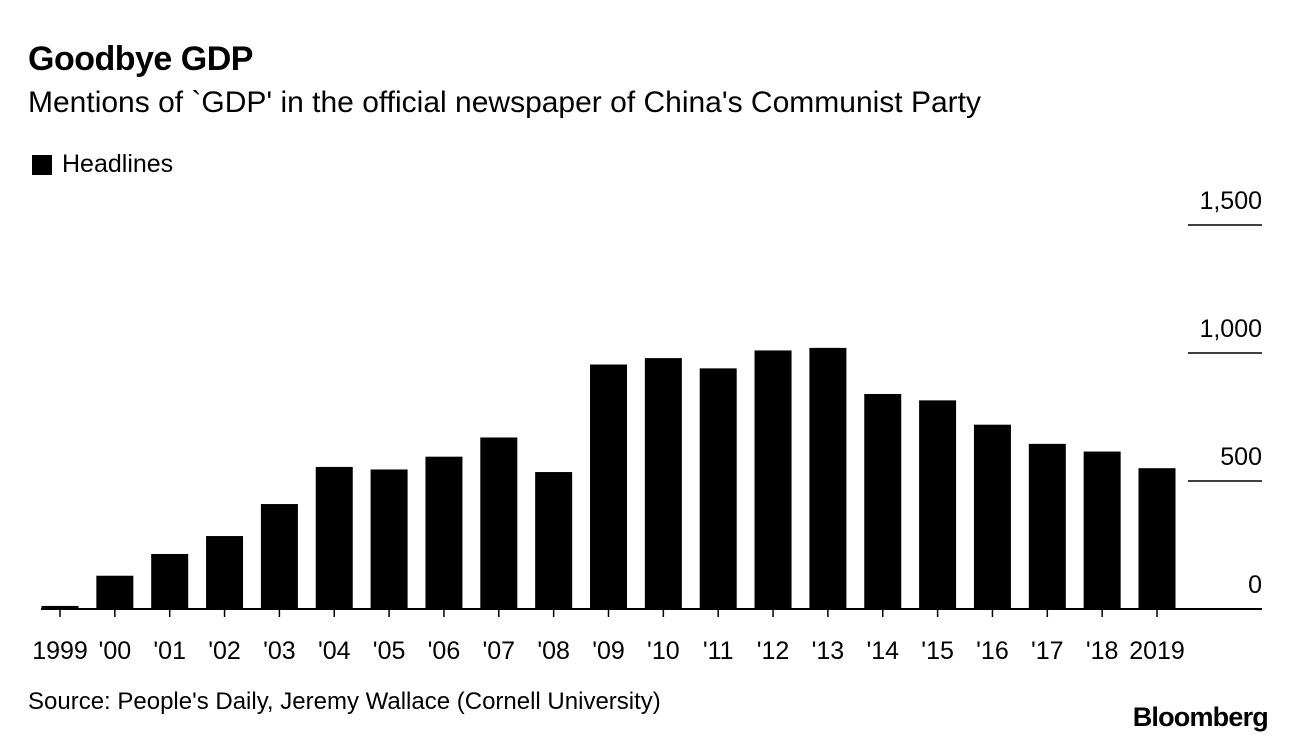 The width and height of the screenshot is (1296, 744). Describe the element at coordinates (663, 651) in the screenshot. I see `x-tick-label: '10` at that location.